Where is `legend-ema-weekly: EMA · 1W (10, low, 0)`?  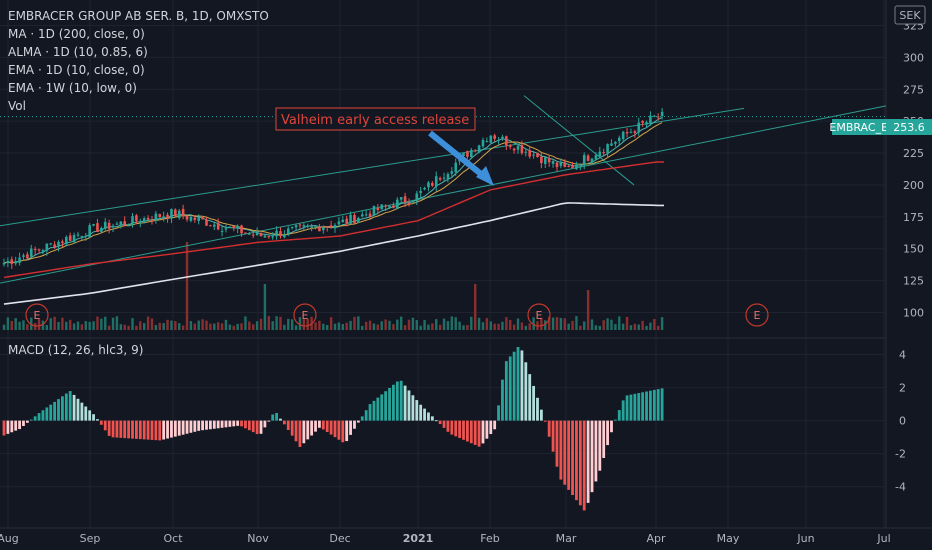 legend-ema-weekly: EMA · 1W (10, low, 0) is located at coordinates (72, 88).